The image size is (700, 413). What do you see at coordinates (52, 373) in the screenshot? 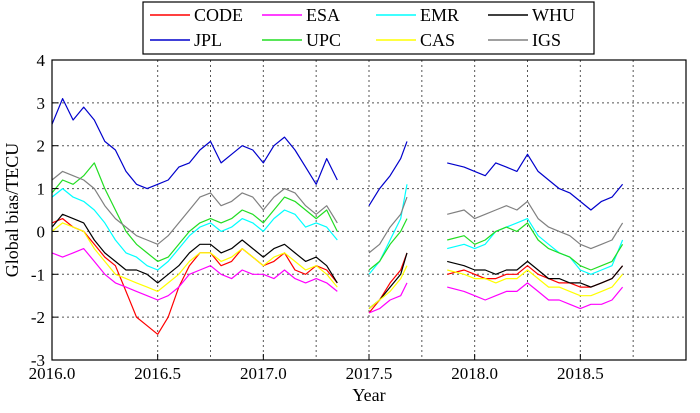
I see `x-tick-label: 2016.0` at bounding box center [52, 373].